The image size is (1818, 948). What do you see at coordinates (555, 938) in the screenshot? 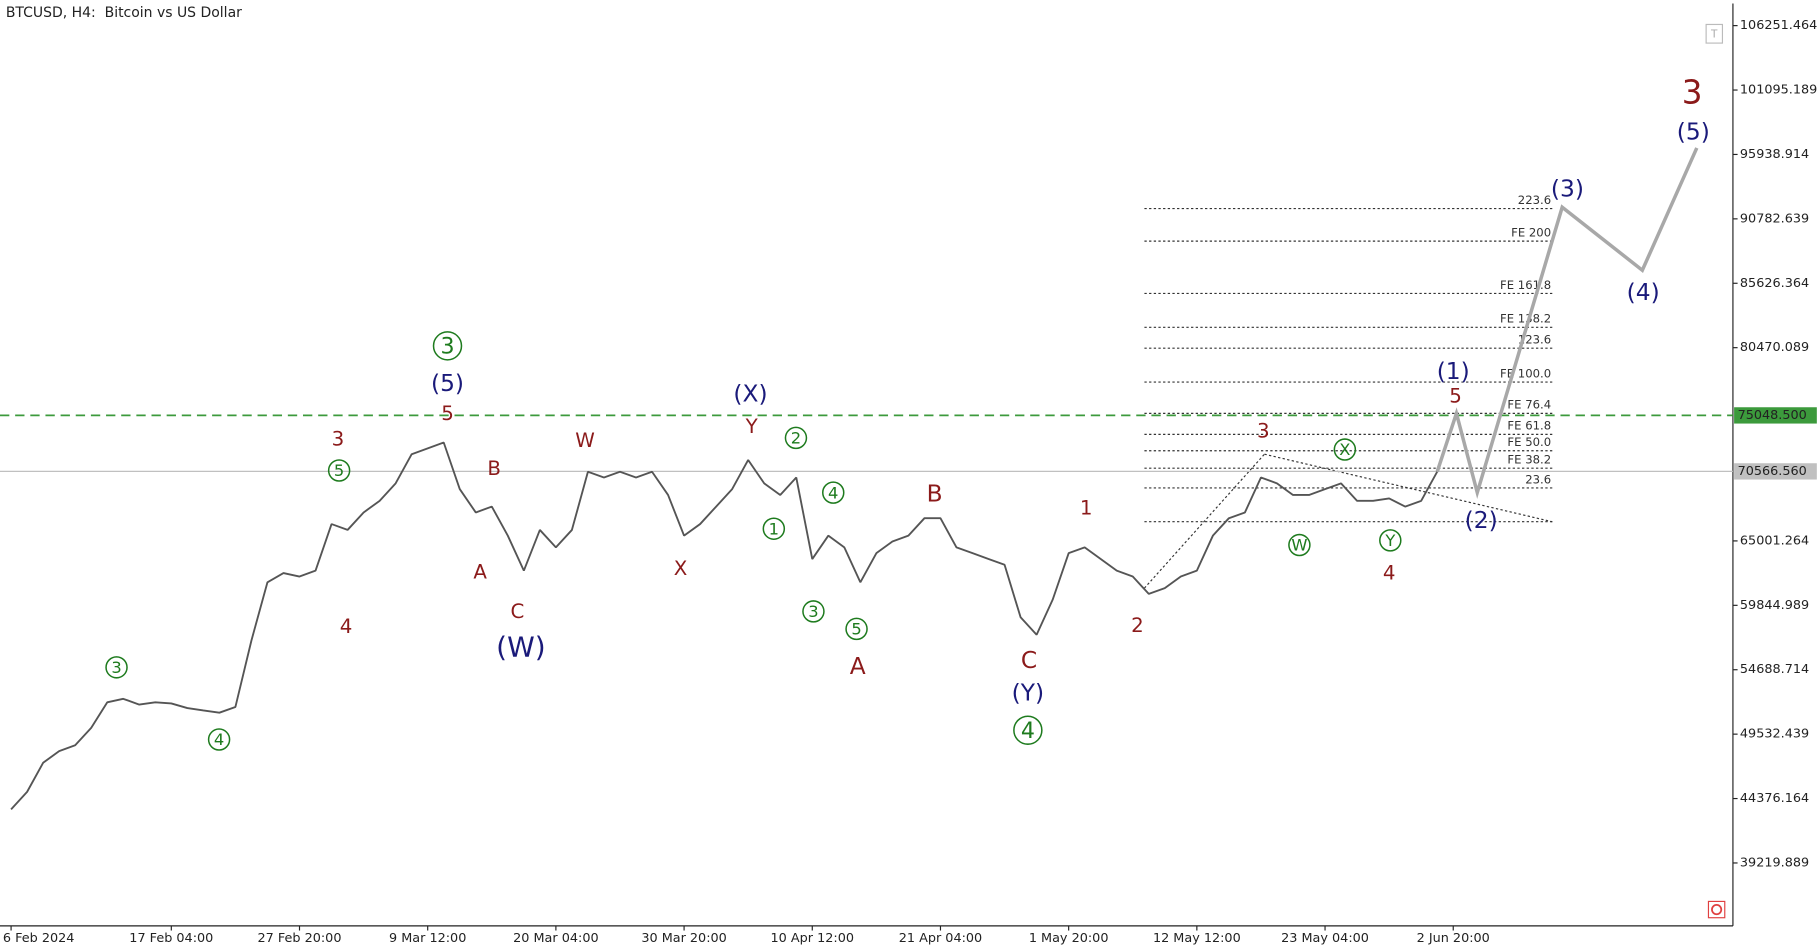
I see `x-tick-label: 20 Mar 04:00` at bounding box center [555, 938].